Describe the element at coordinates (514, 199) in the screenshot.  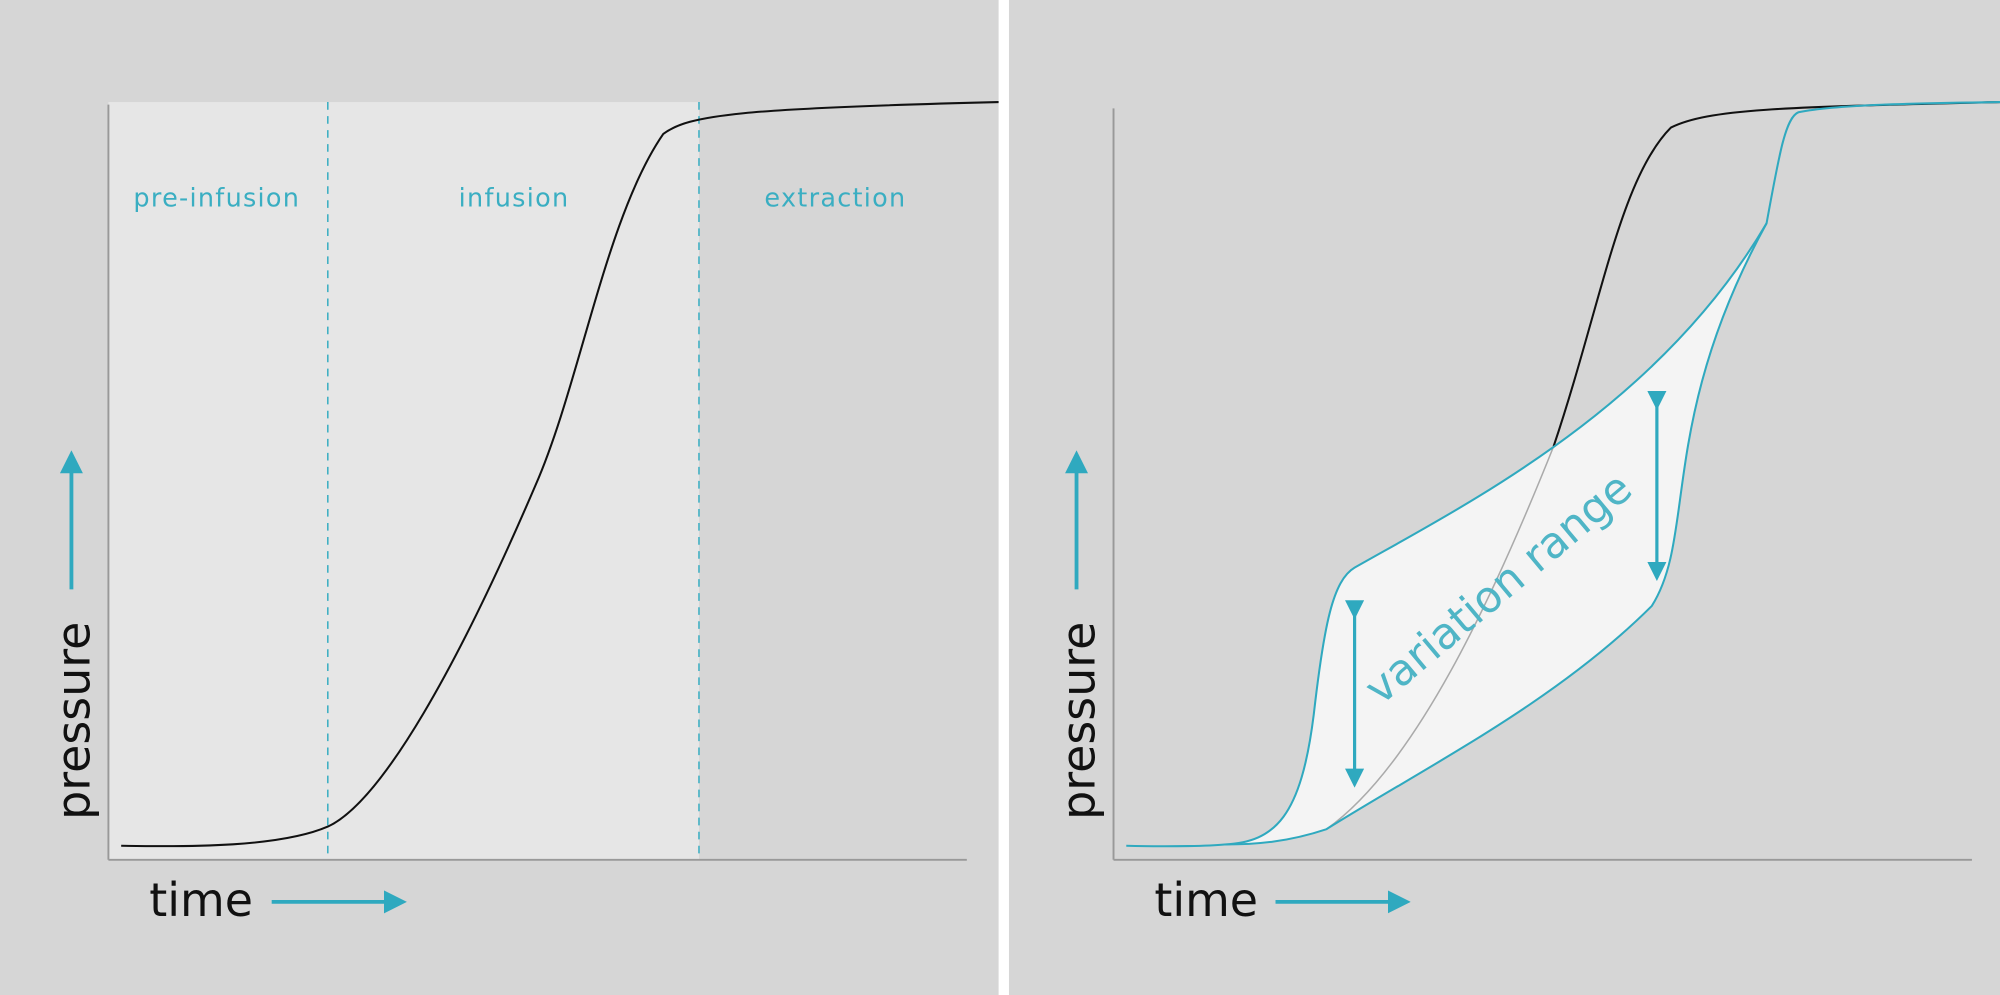
I see `phase-label: infusion` at that location.